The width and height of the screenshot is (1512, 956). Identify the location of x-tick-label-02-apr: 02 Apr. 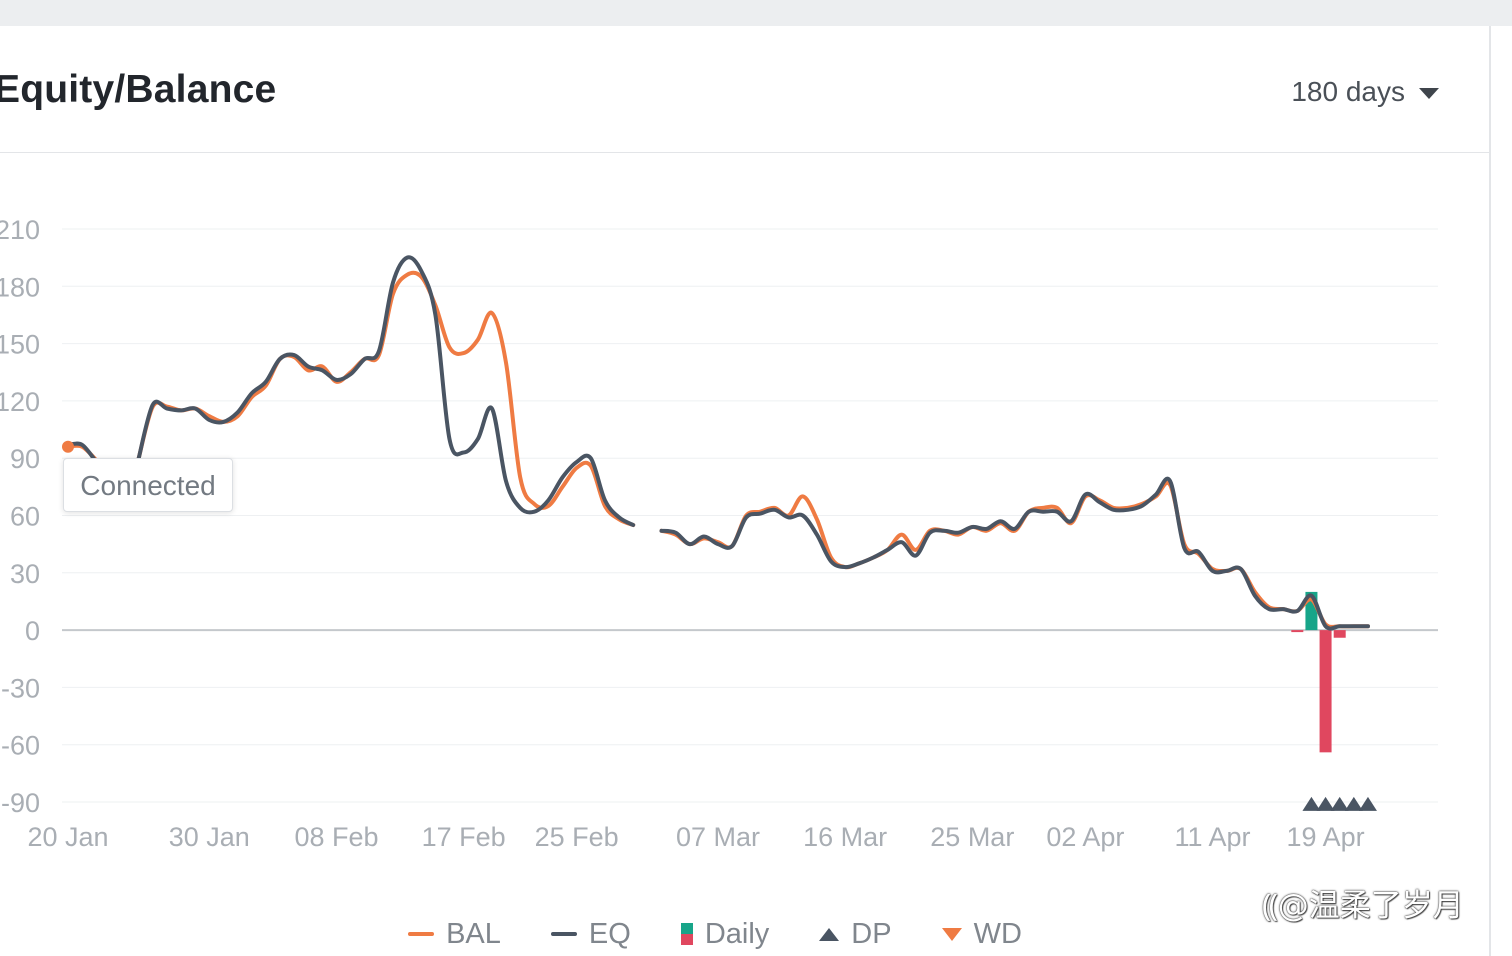
(1085, 837).